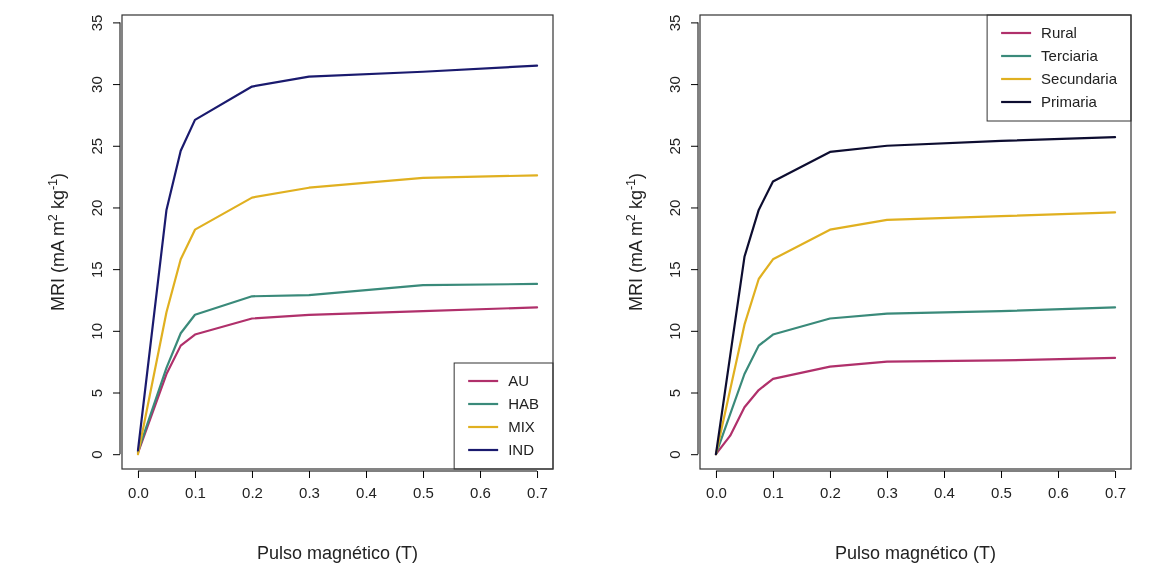 This screenshot has width=1156, height=573. I want to click on legend-label: Terciaria, so click(1070, 55).